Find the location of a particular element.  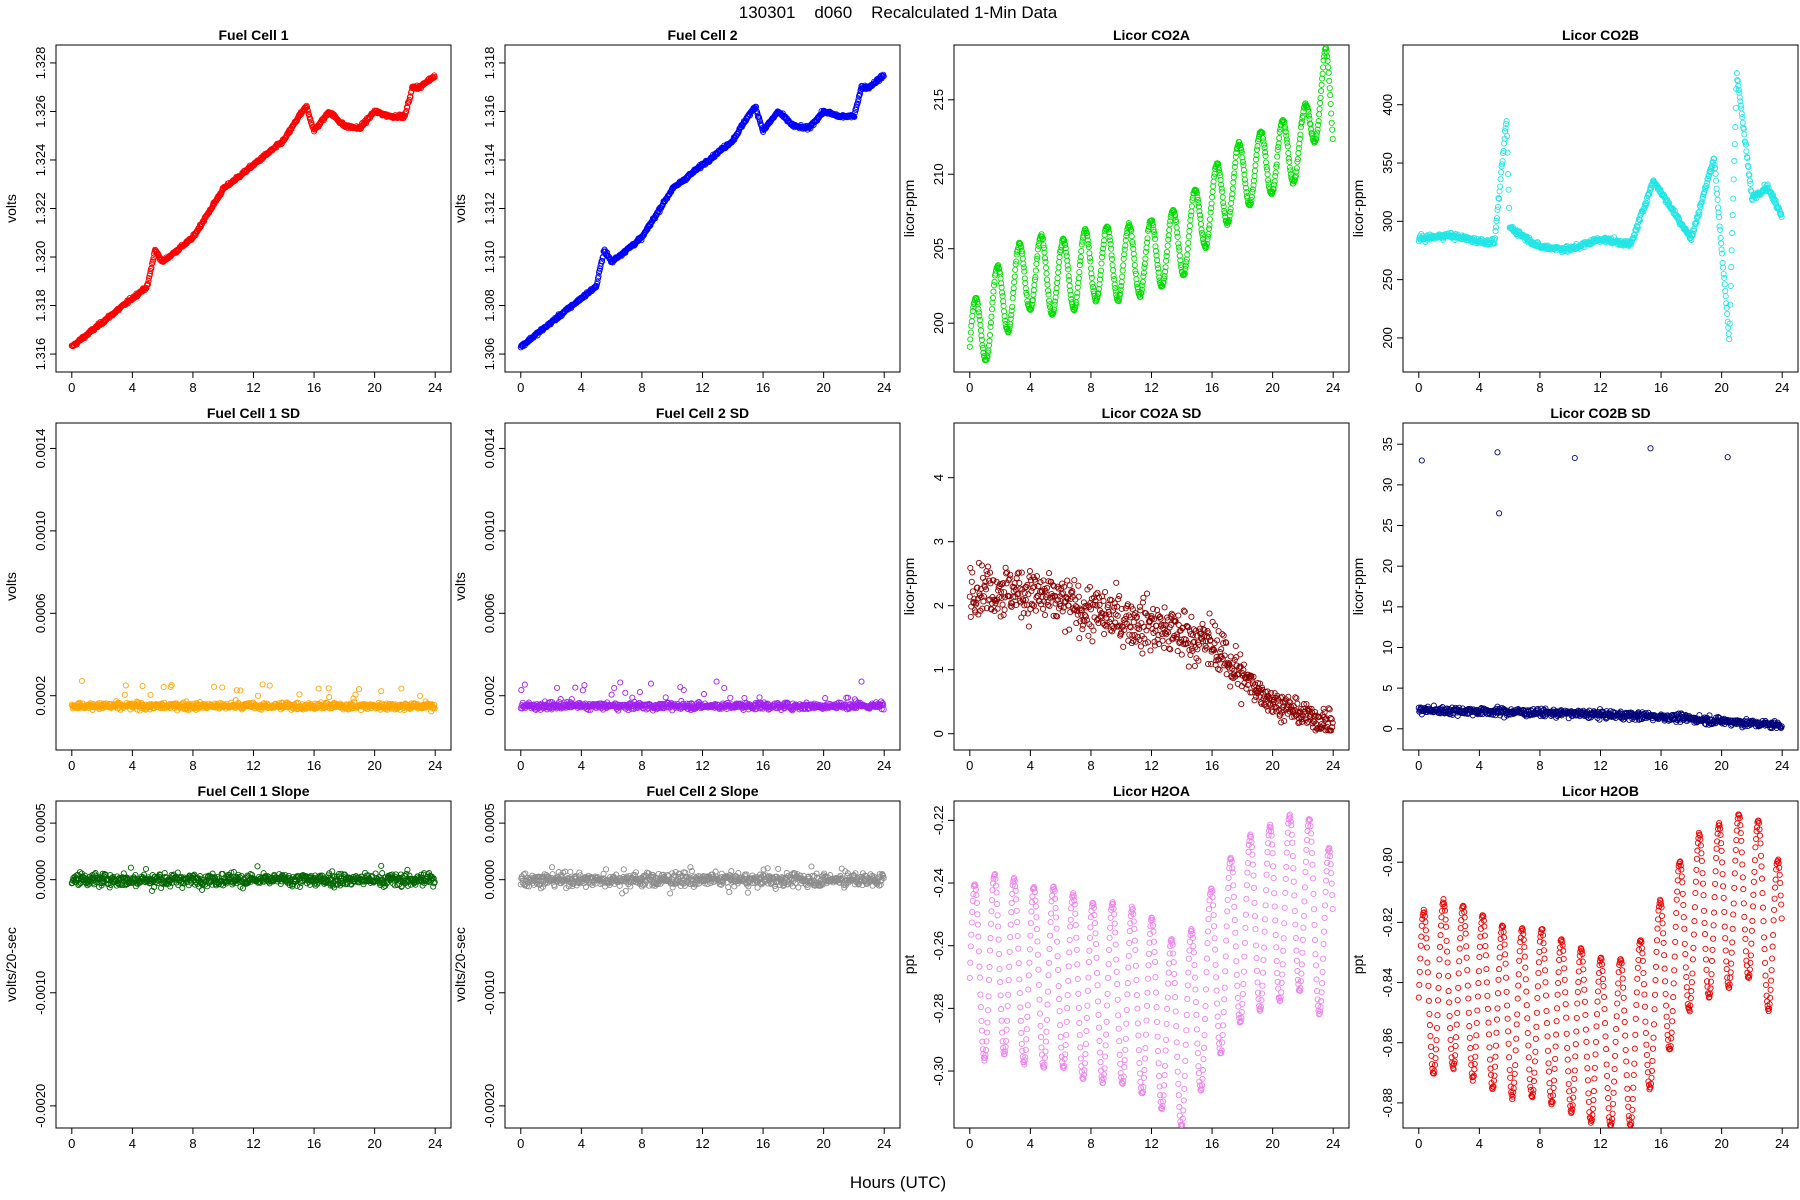

panel-title: Fuel Cell 1 is located at coordinates (253, 35).